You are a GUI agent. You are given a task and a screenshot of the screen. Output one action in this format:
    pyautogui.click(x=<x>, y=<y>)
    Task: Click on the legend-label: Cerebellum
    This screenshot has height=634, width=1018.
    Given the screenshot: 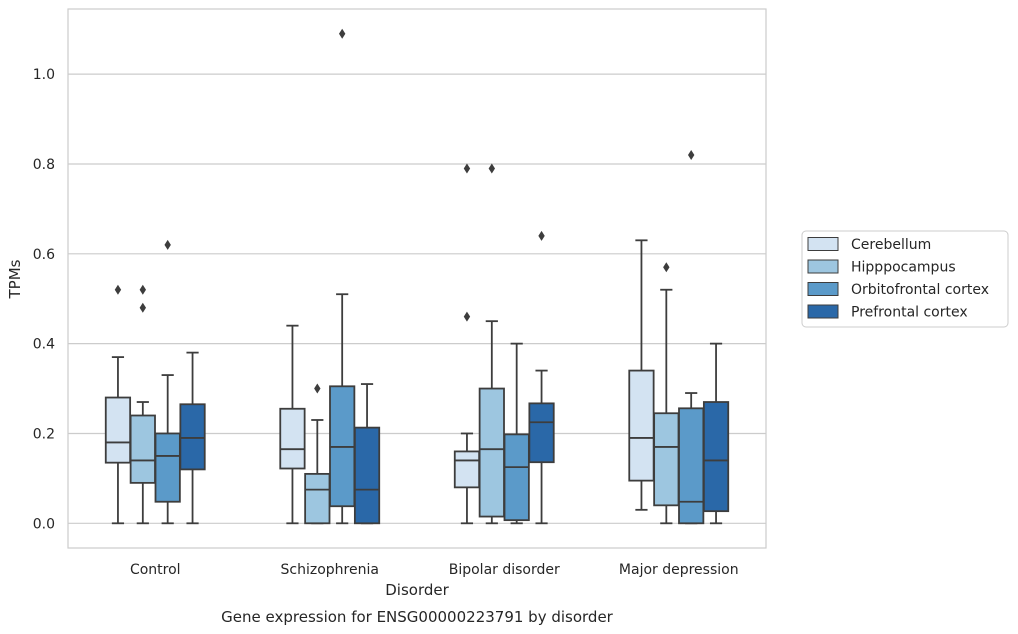 What is the action you would take?
    pyautogui.click(x=891, y=245)
    